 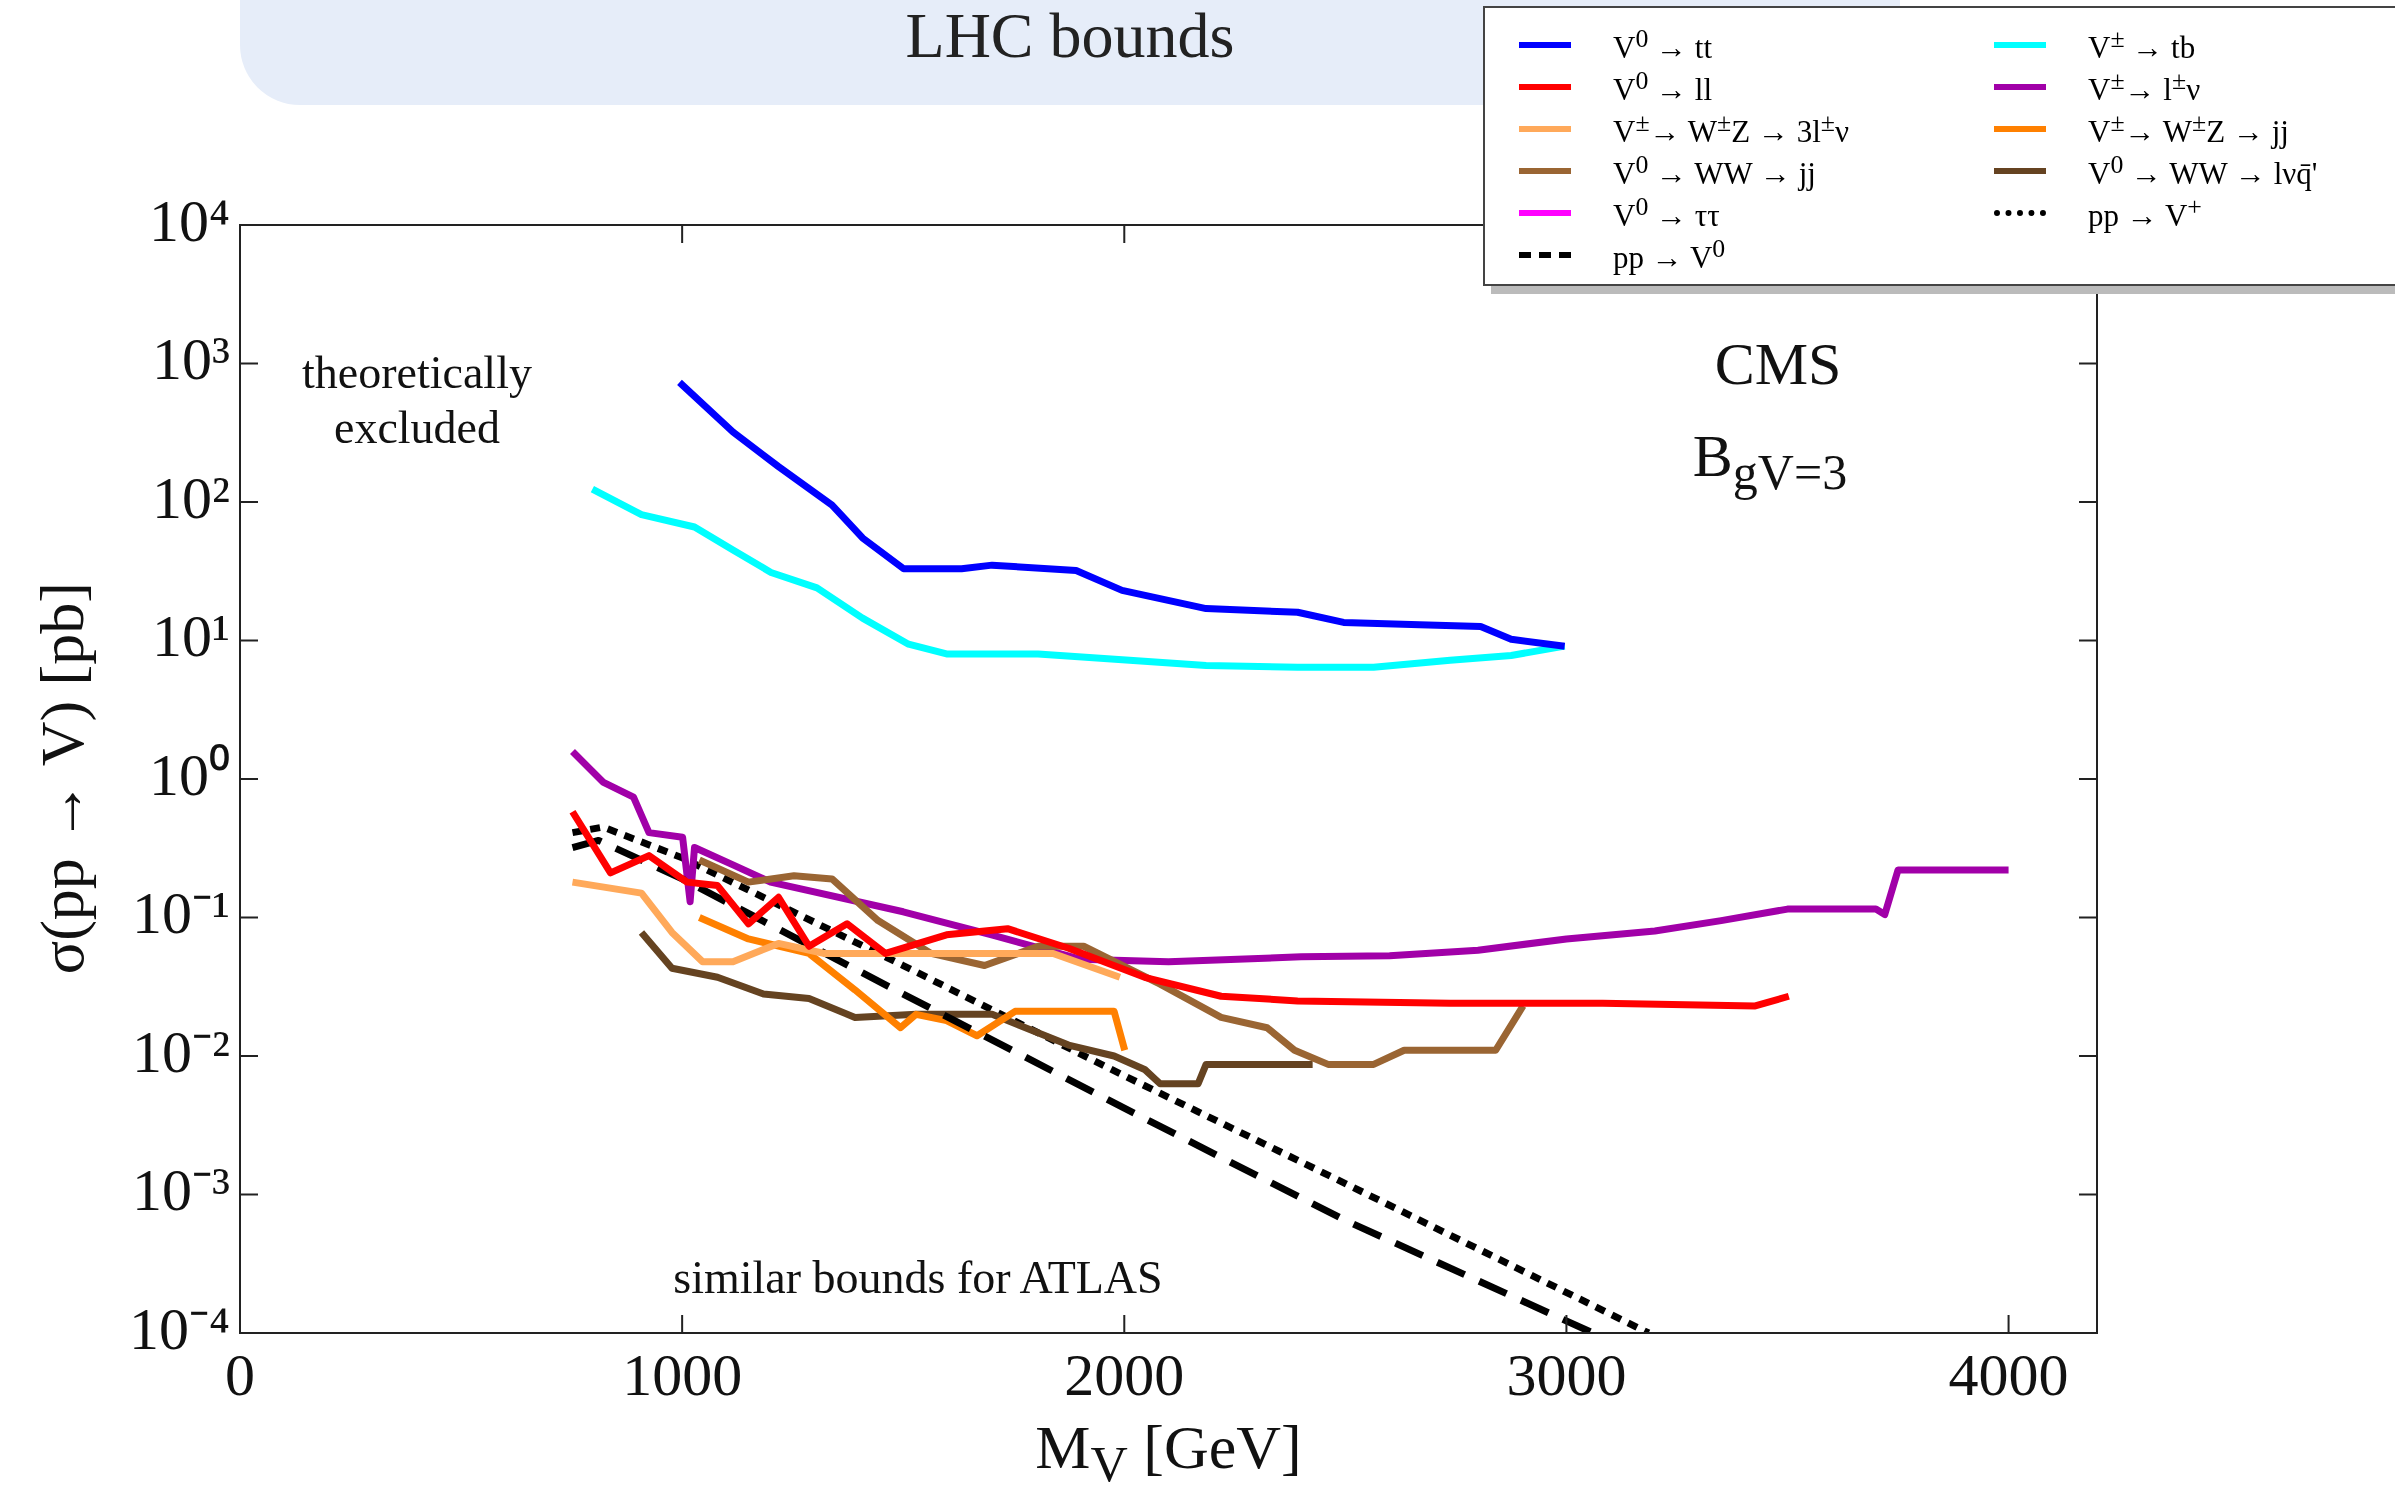 What do you see at coordinates (1770, 462) in the screenshot?
I see `annotation: B$_{gV=3}$` at bounding box center [1770, 462].